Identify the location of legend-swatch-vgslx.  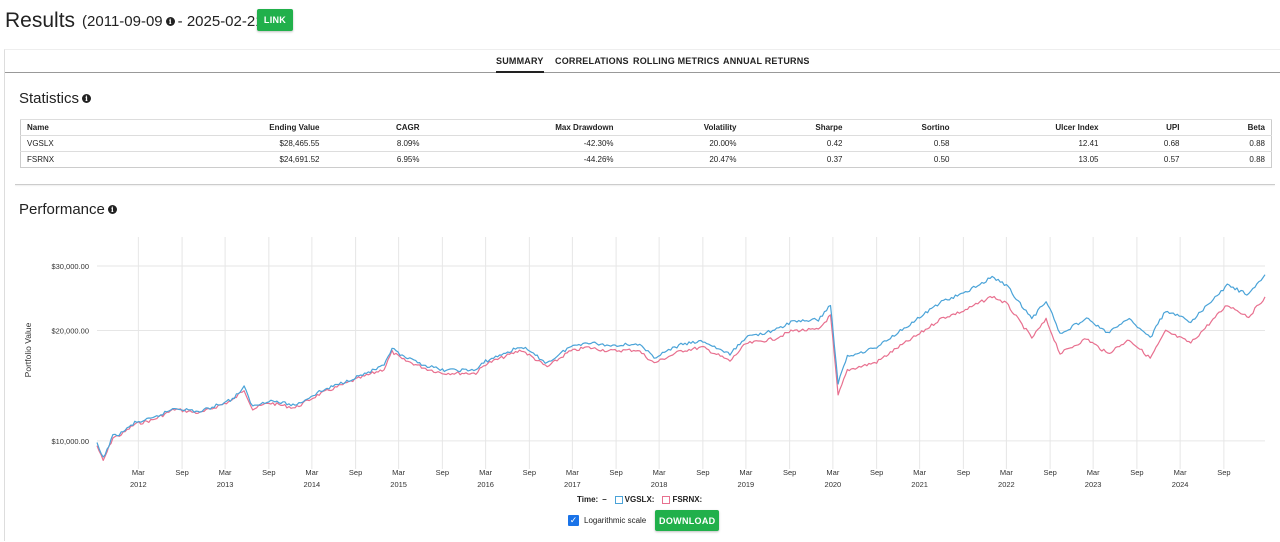
(618, 499).